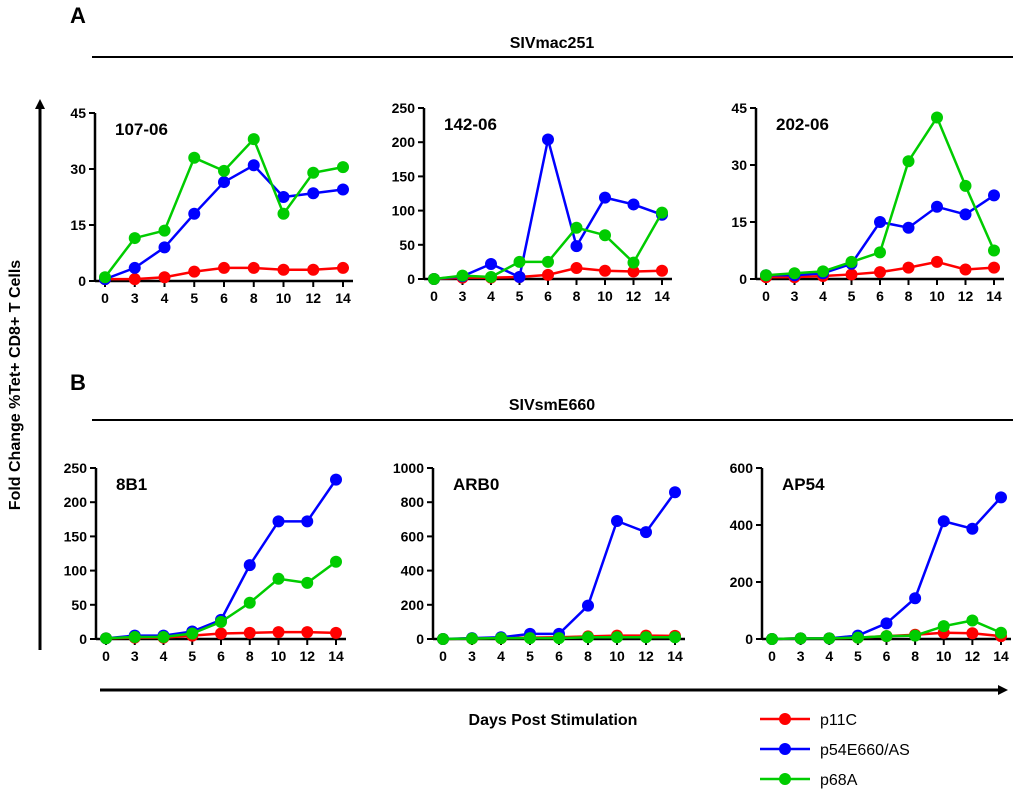 The image size is (1020, 800). What do you see at coordinates (742, 525) in the screenshot?
I see `y-tick-label: 400` at bounding box center [742, 525].